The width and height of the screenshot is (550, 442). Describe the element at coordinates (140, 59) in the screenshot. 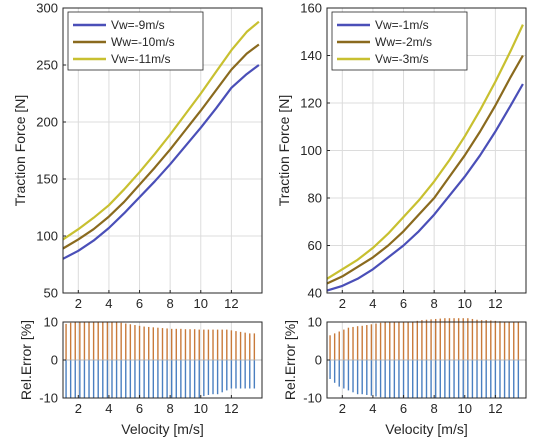

I see `legend-label-vw-11: Vw=-11m/s` at that location.